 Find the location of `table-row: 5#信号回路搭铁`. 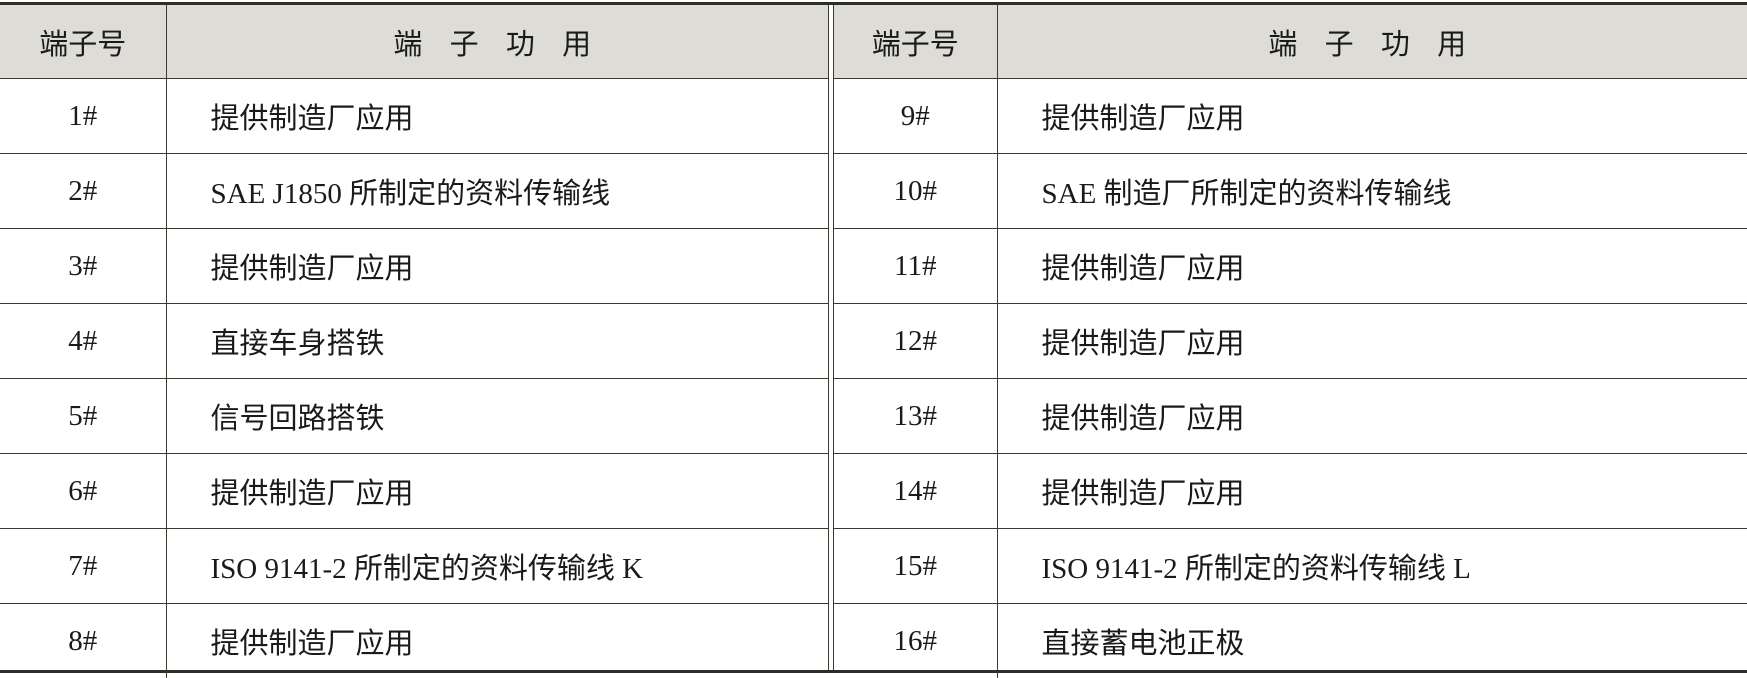

table-row: 5#信号回路搭铁 is located at coordinates (414, 416).